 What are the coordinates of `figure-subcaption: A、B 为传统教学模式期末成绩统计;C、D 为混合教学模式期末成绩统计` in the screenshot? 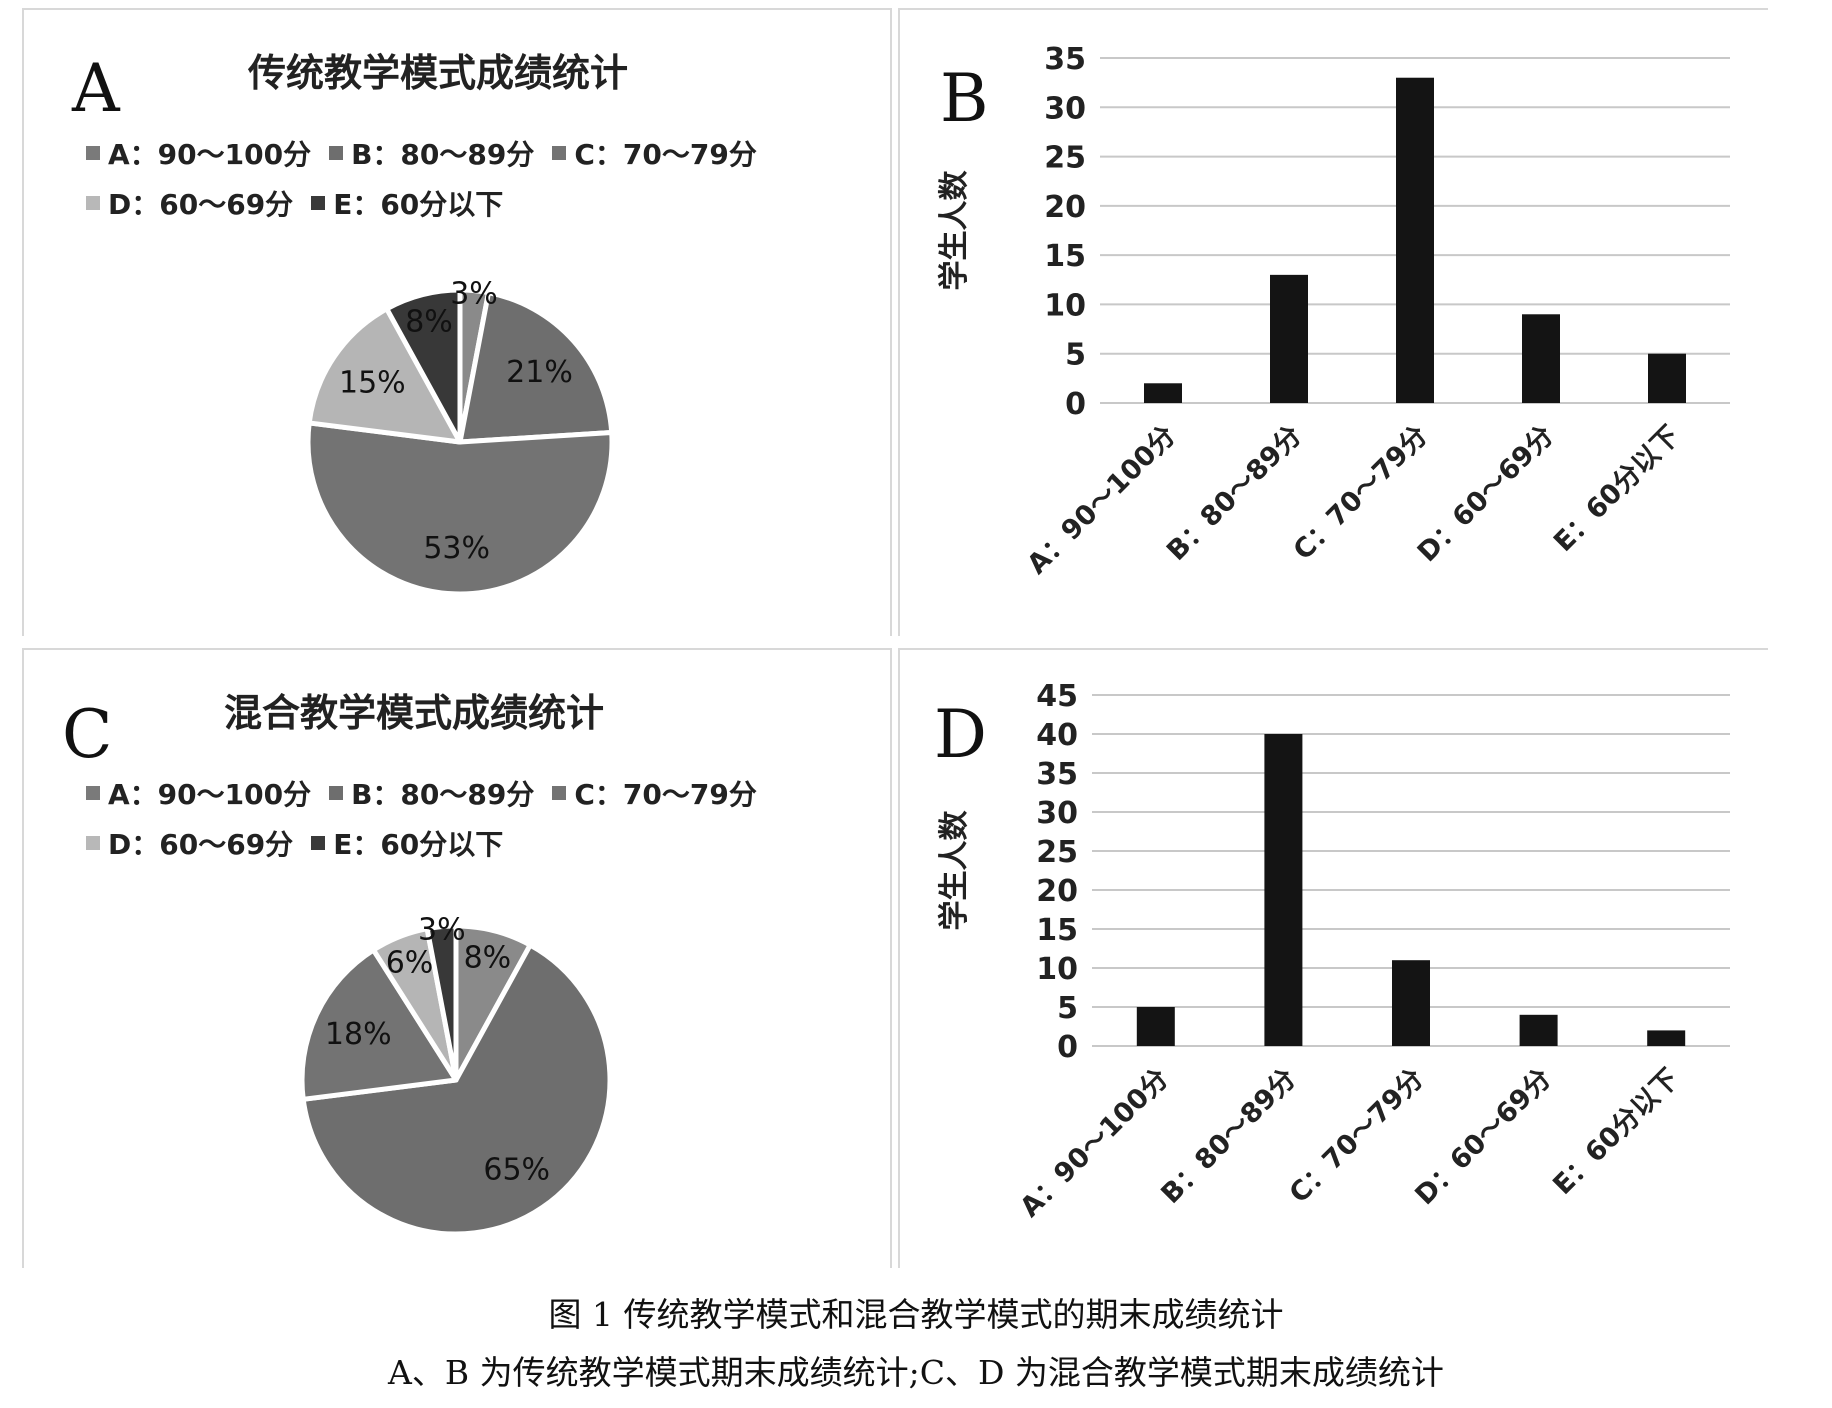 It's located at (916, 1372).